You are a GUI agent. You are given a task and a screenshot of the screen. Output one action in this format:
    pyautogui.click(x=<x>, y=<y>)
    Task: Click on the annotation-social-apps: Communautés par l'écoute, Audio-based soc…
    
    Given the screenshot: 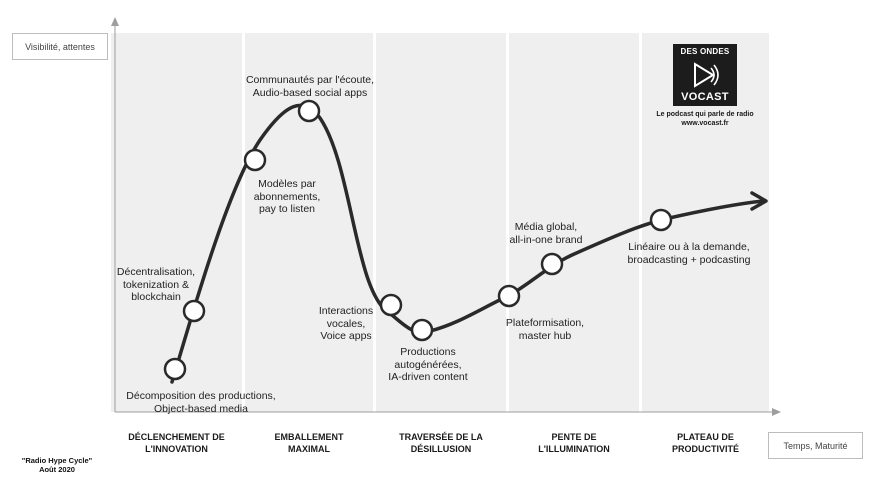 What is the action you would take?
    pyautogui.click(x=310, y=86)
    